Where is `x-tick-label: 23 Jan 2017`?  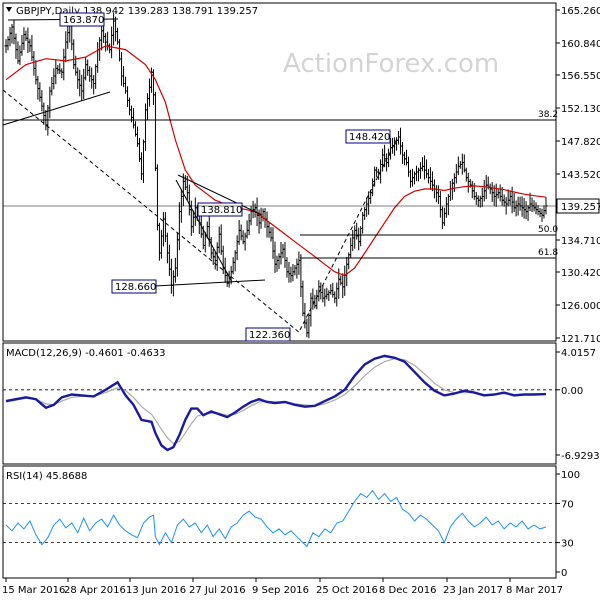
x-tick-label: 23 Jan 2017 is located at coordinates (473, 590).